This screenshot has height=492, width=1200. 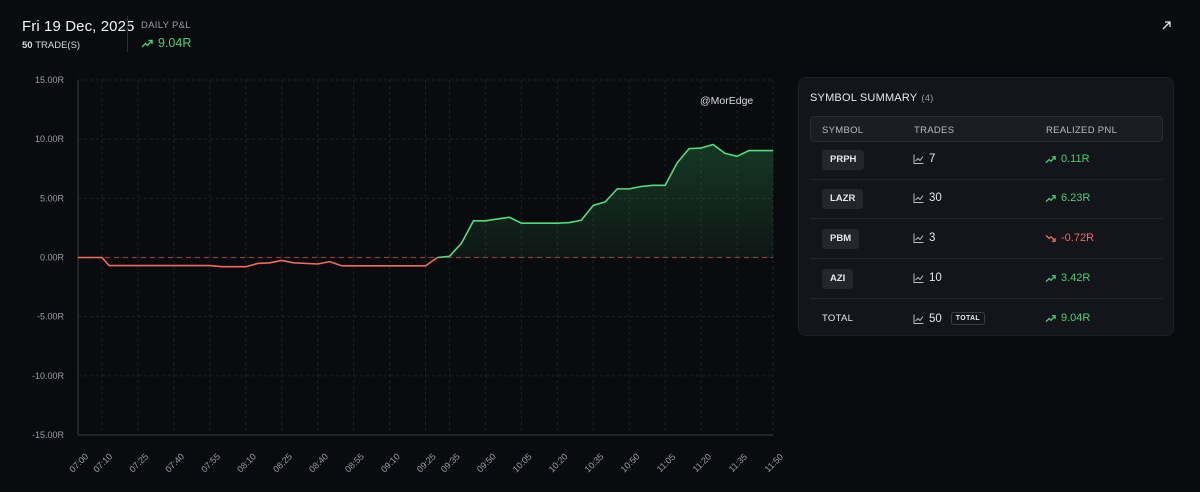 I want to click on realized-pnl-cell: 0.11R, so click(x=1067, y=159).